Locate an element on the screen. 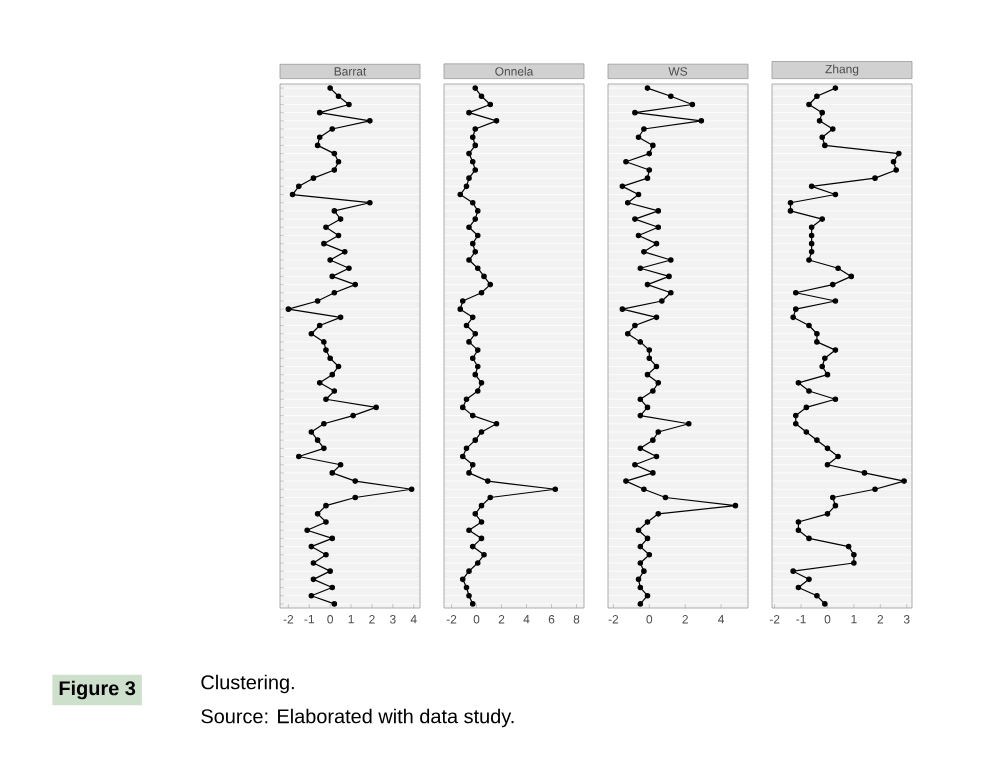 The image size is (994, 784). text: Clustering. is located at coordinates (247, 684).